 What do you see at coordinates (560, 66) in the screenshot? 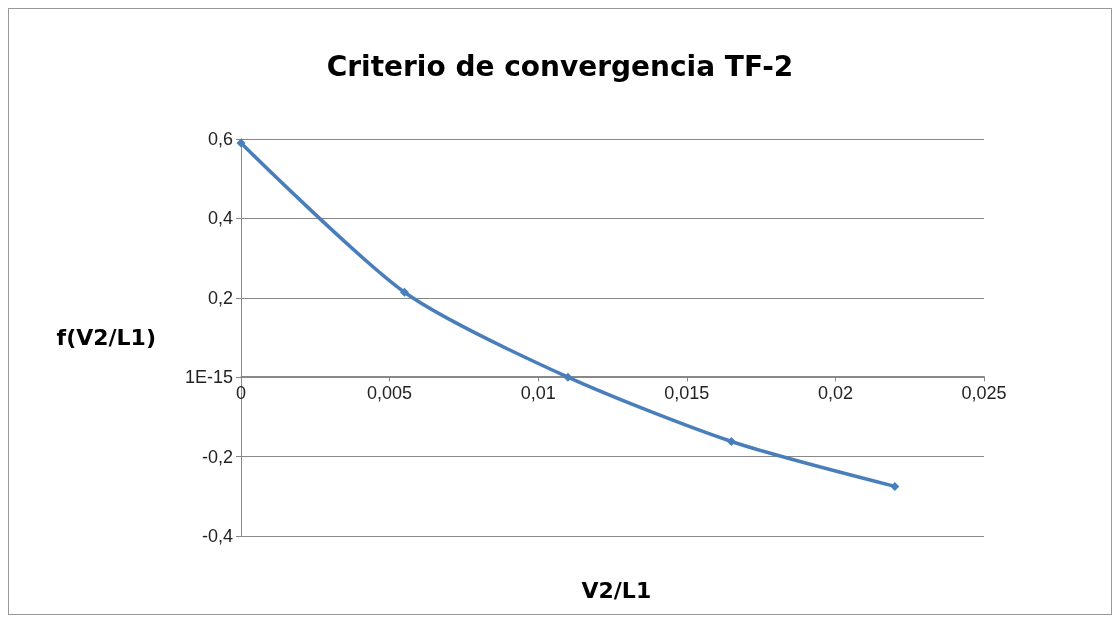
I see `chart-title: Criterio de convergencia TF-2` at bounding box center [560, 66].